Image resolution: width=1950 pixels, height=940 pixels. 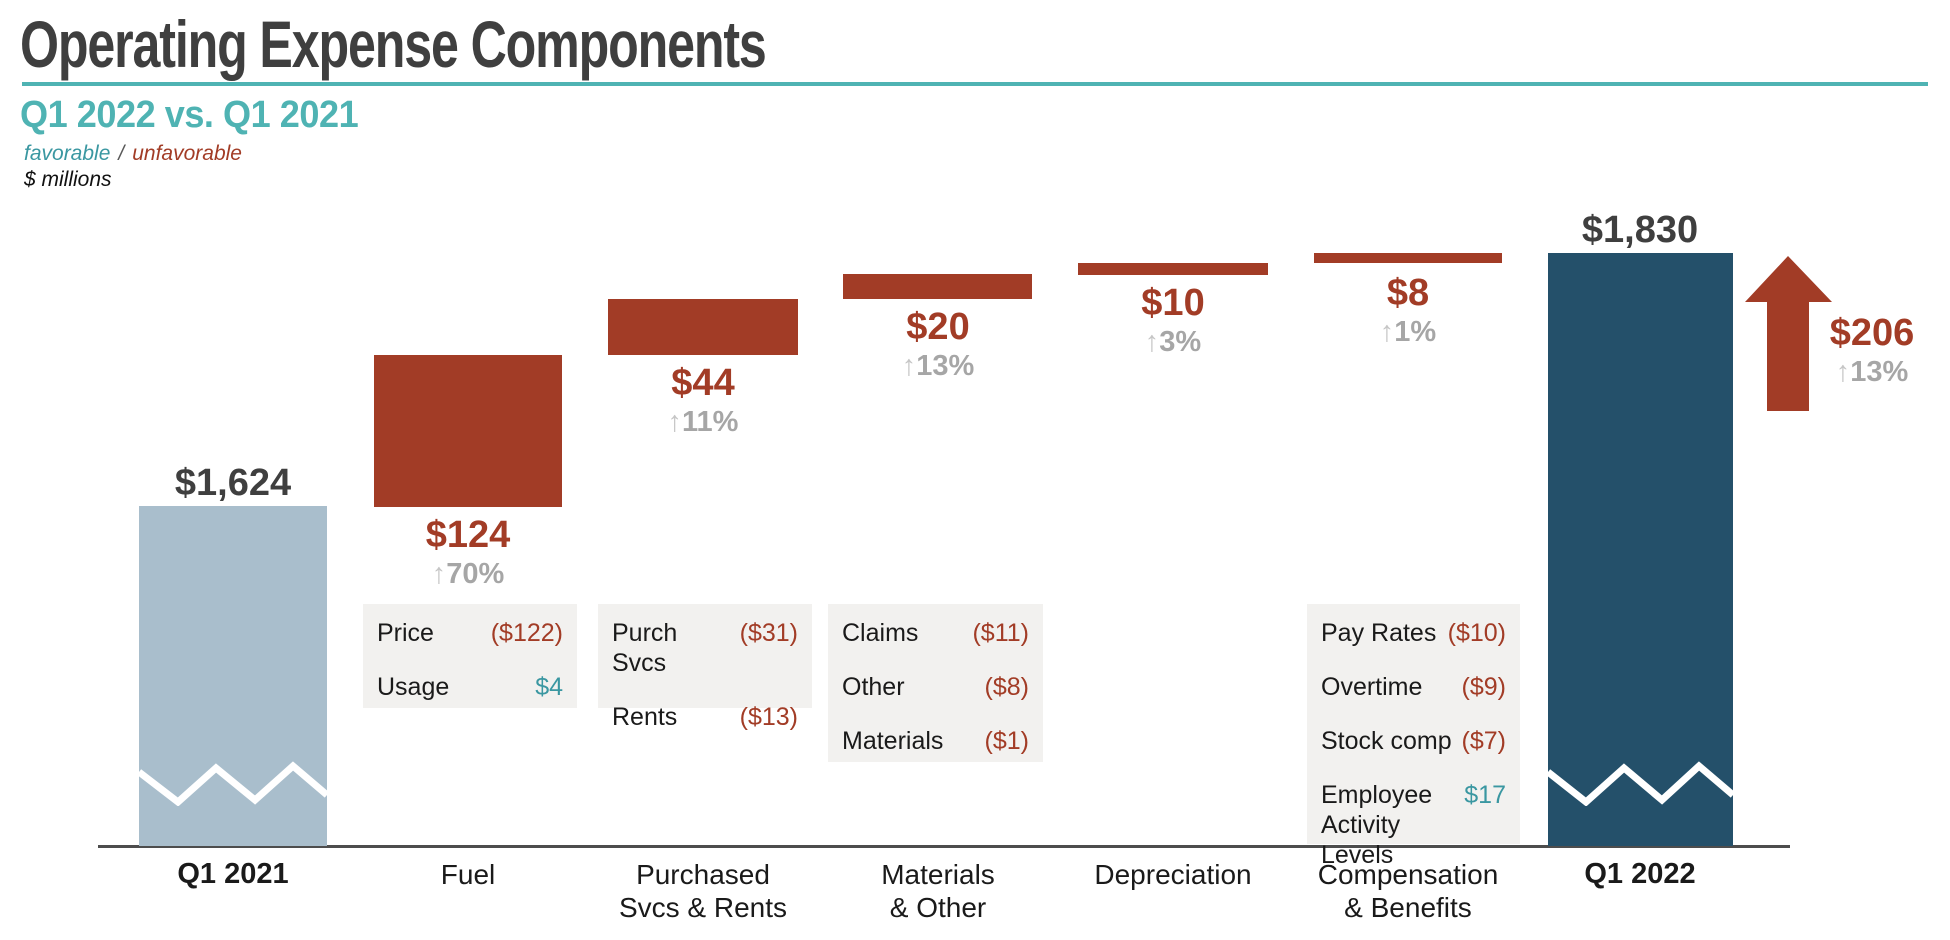 I want to click on detail-row: Overtime ($9), so click(x=1413, y=687).